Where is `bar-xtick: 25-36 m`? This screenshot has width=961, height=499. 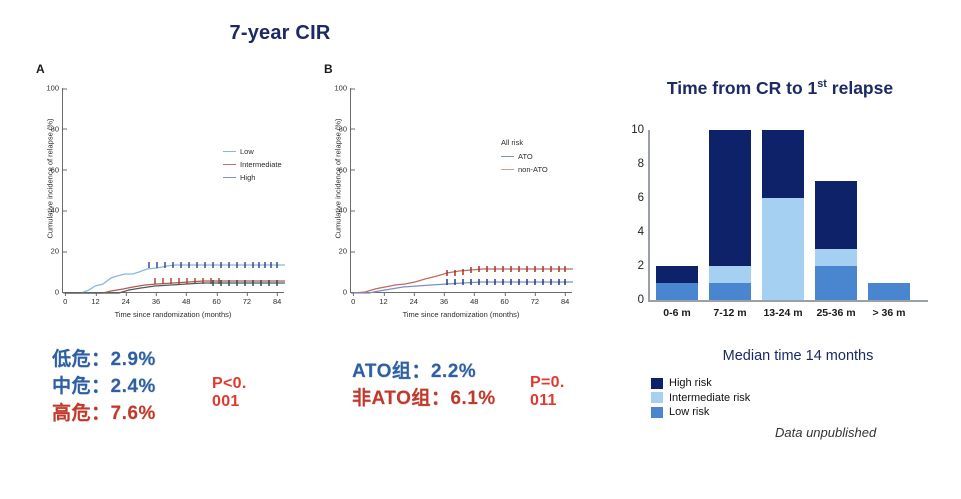 bar-xtick: 25-36 m is located at coordinates (836, 313).